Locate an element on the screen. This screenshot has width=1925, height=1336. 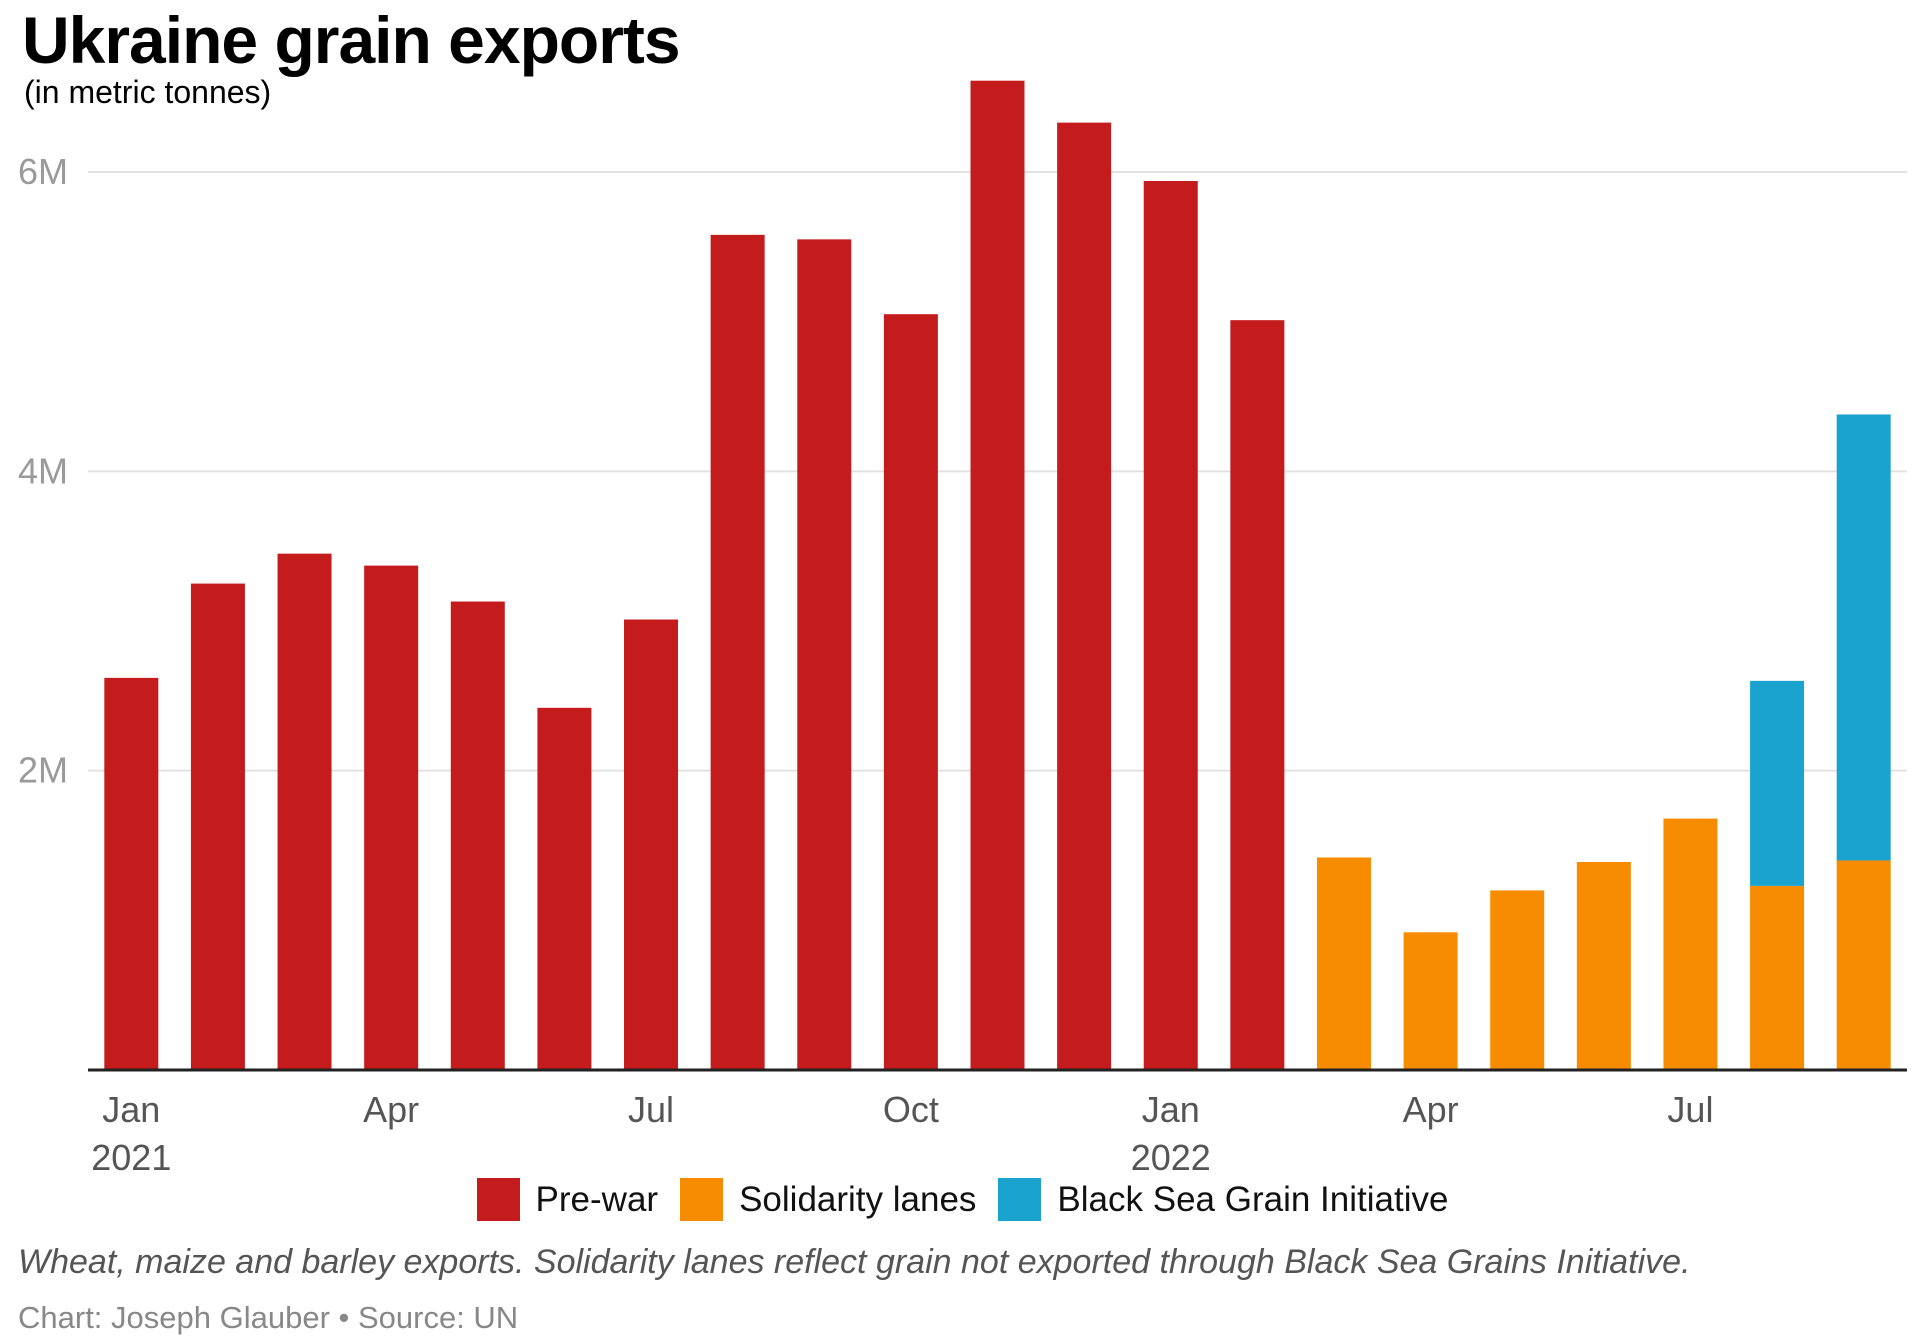
legend-label: Pre-war is located at coordinates (597, 1199).